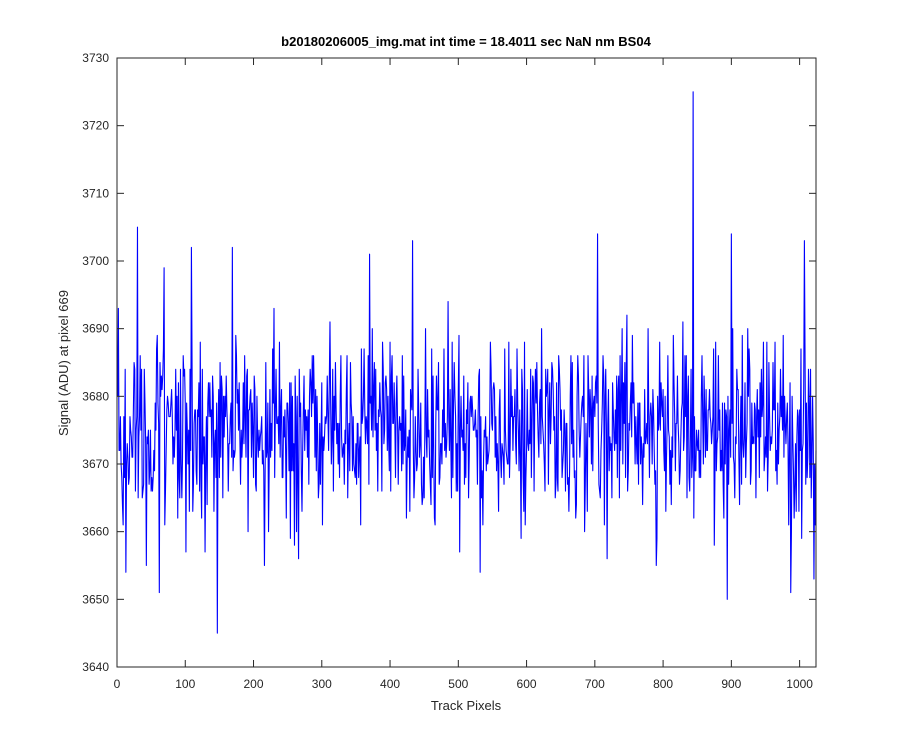 Image resolution: width=900 pixels, height=750 pixels. I want to click on x-tick-label: 600, so click(527, 684).